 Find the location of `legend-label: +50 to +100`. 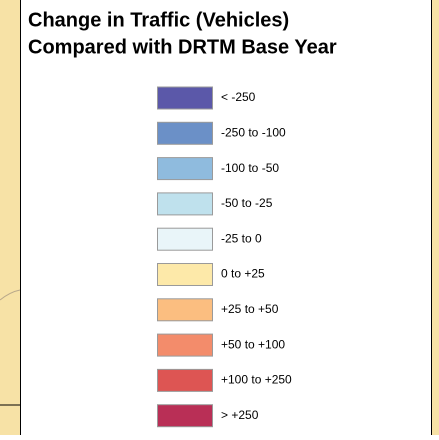

legend-label: +50 to +100 is located at coordinates (253, 344).